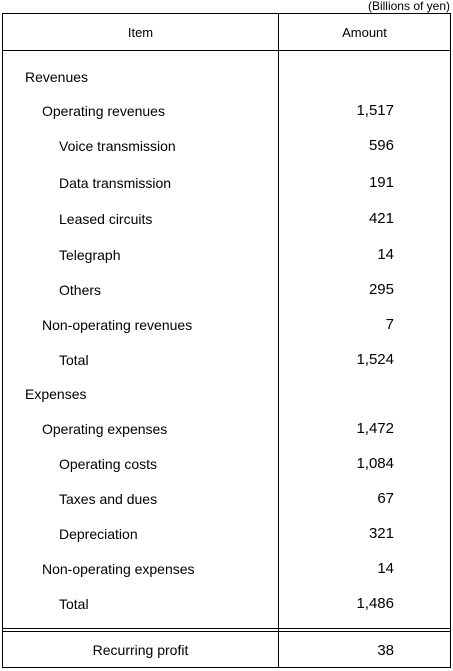 Image resolution: width=453 pixels, height=671 pixels. I want to click on table-row: Depreciation 321, so click(226, 534).